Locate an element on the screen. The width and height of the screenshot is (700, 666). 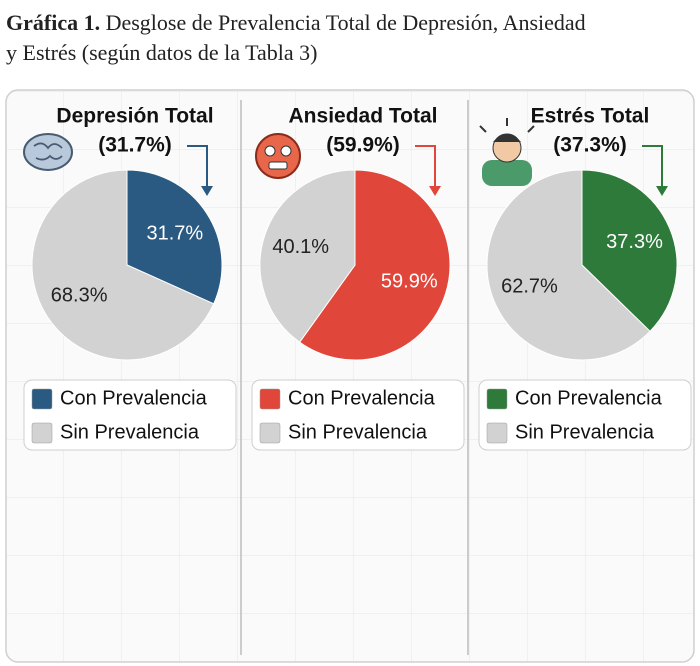
chart-subtitle: (31.7%) is located at coordinates (135, 145).